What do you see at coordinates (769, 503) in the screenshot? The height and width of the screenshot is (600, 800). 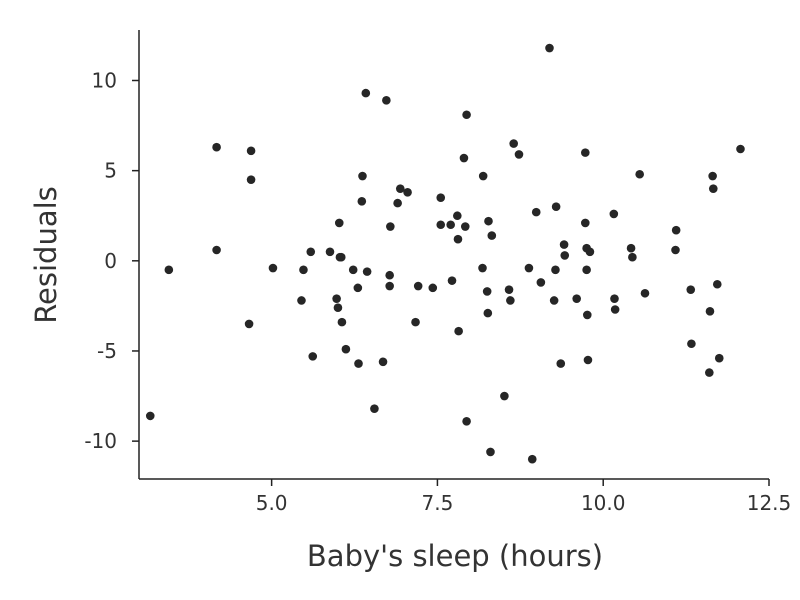 I see `x-tick-label: 12.5` at bounding box center [769, 503].